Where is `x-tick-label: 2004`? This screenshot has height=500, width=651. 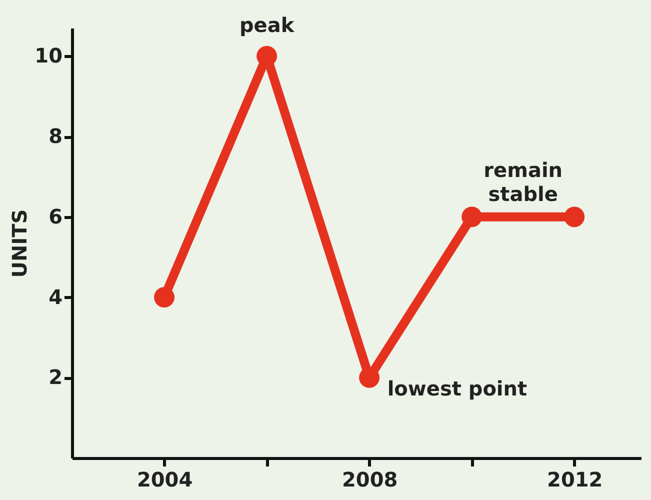 x-tick-label: 2004 is located at coordinates (164, 480).